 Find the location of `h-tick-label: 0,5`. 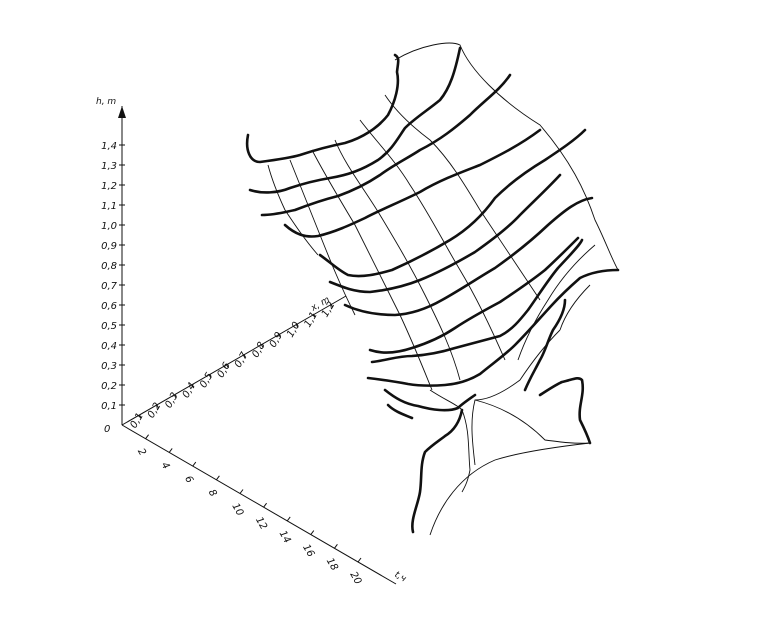

h-tick-label: 0,5 is located at coordinates (109, 326).